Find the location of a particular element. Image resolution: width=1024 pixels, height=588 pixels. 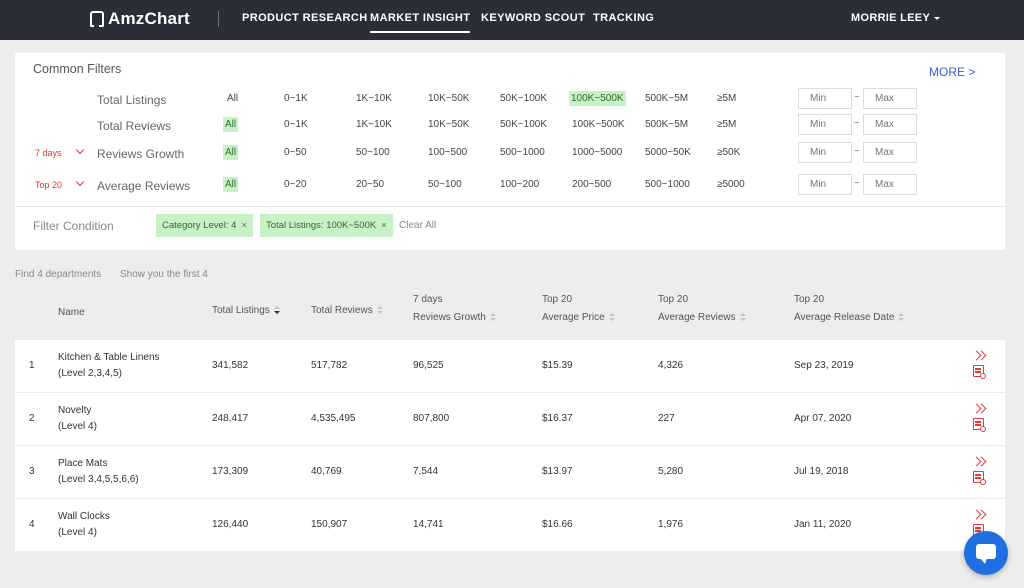

condition-tag-label: Total Listings: 100K~500K is located at coordinates (321, 225).